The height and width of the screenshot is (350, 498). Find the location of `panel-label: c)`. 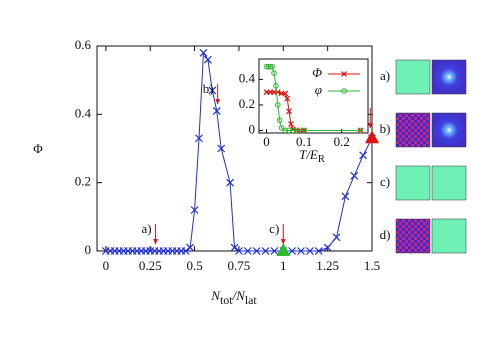

panel-label: c) is located at coordinates (385, 181).